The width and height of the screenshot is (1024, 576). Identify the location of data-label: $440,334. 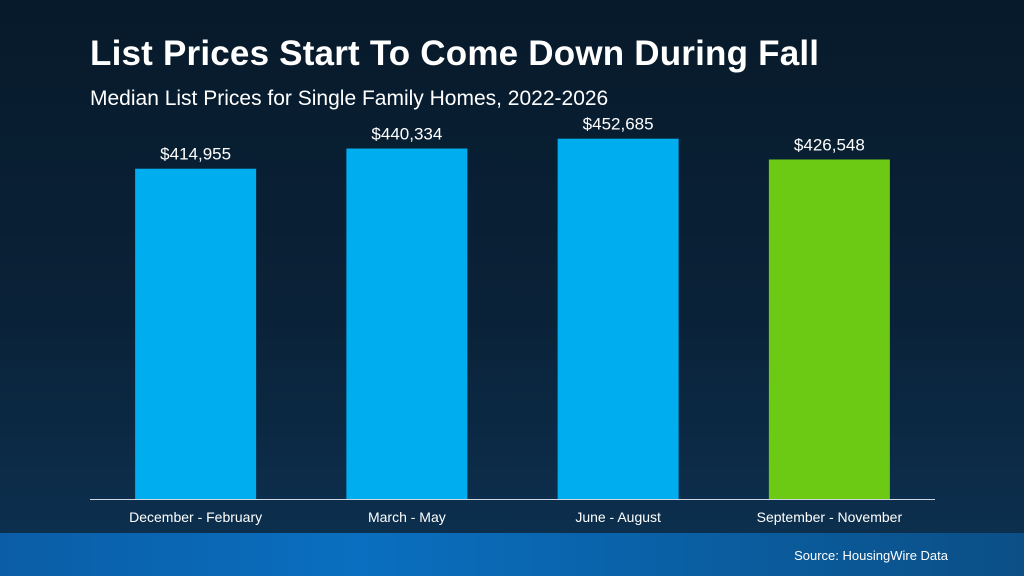
(406, 134).